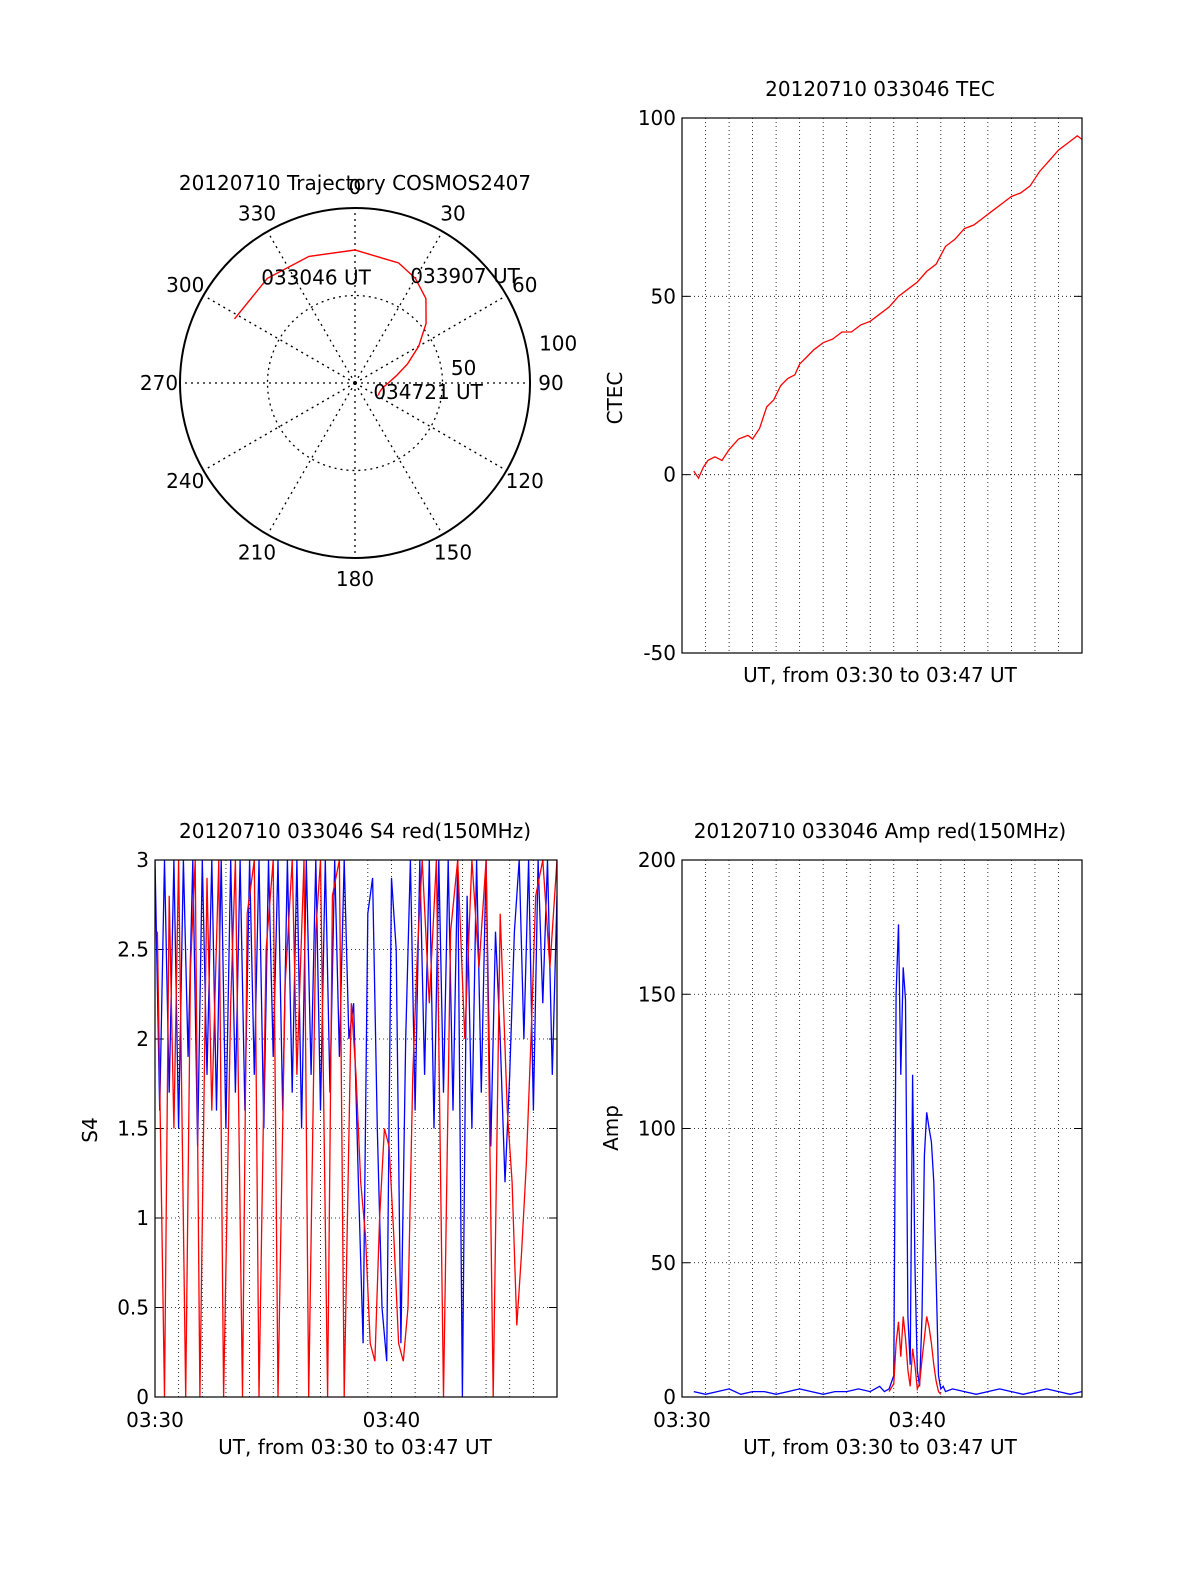 The height and width of the screenshot is (1575, 1200). I want to click on polar-outer-ring, so click(355, 383).